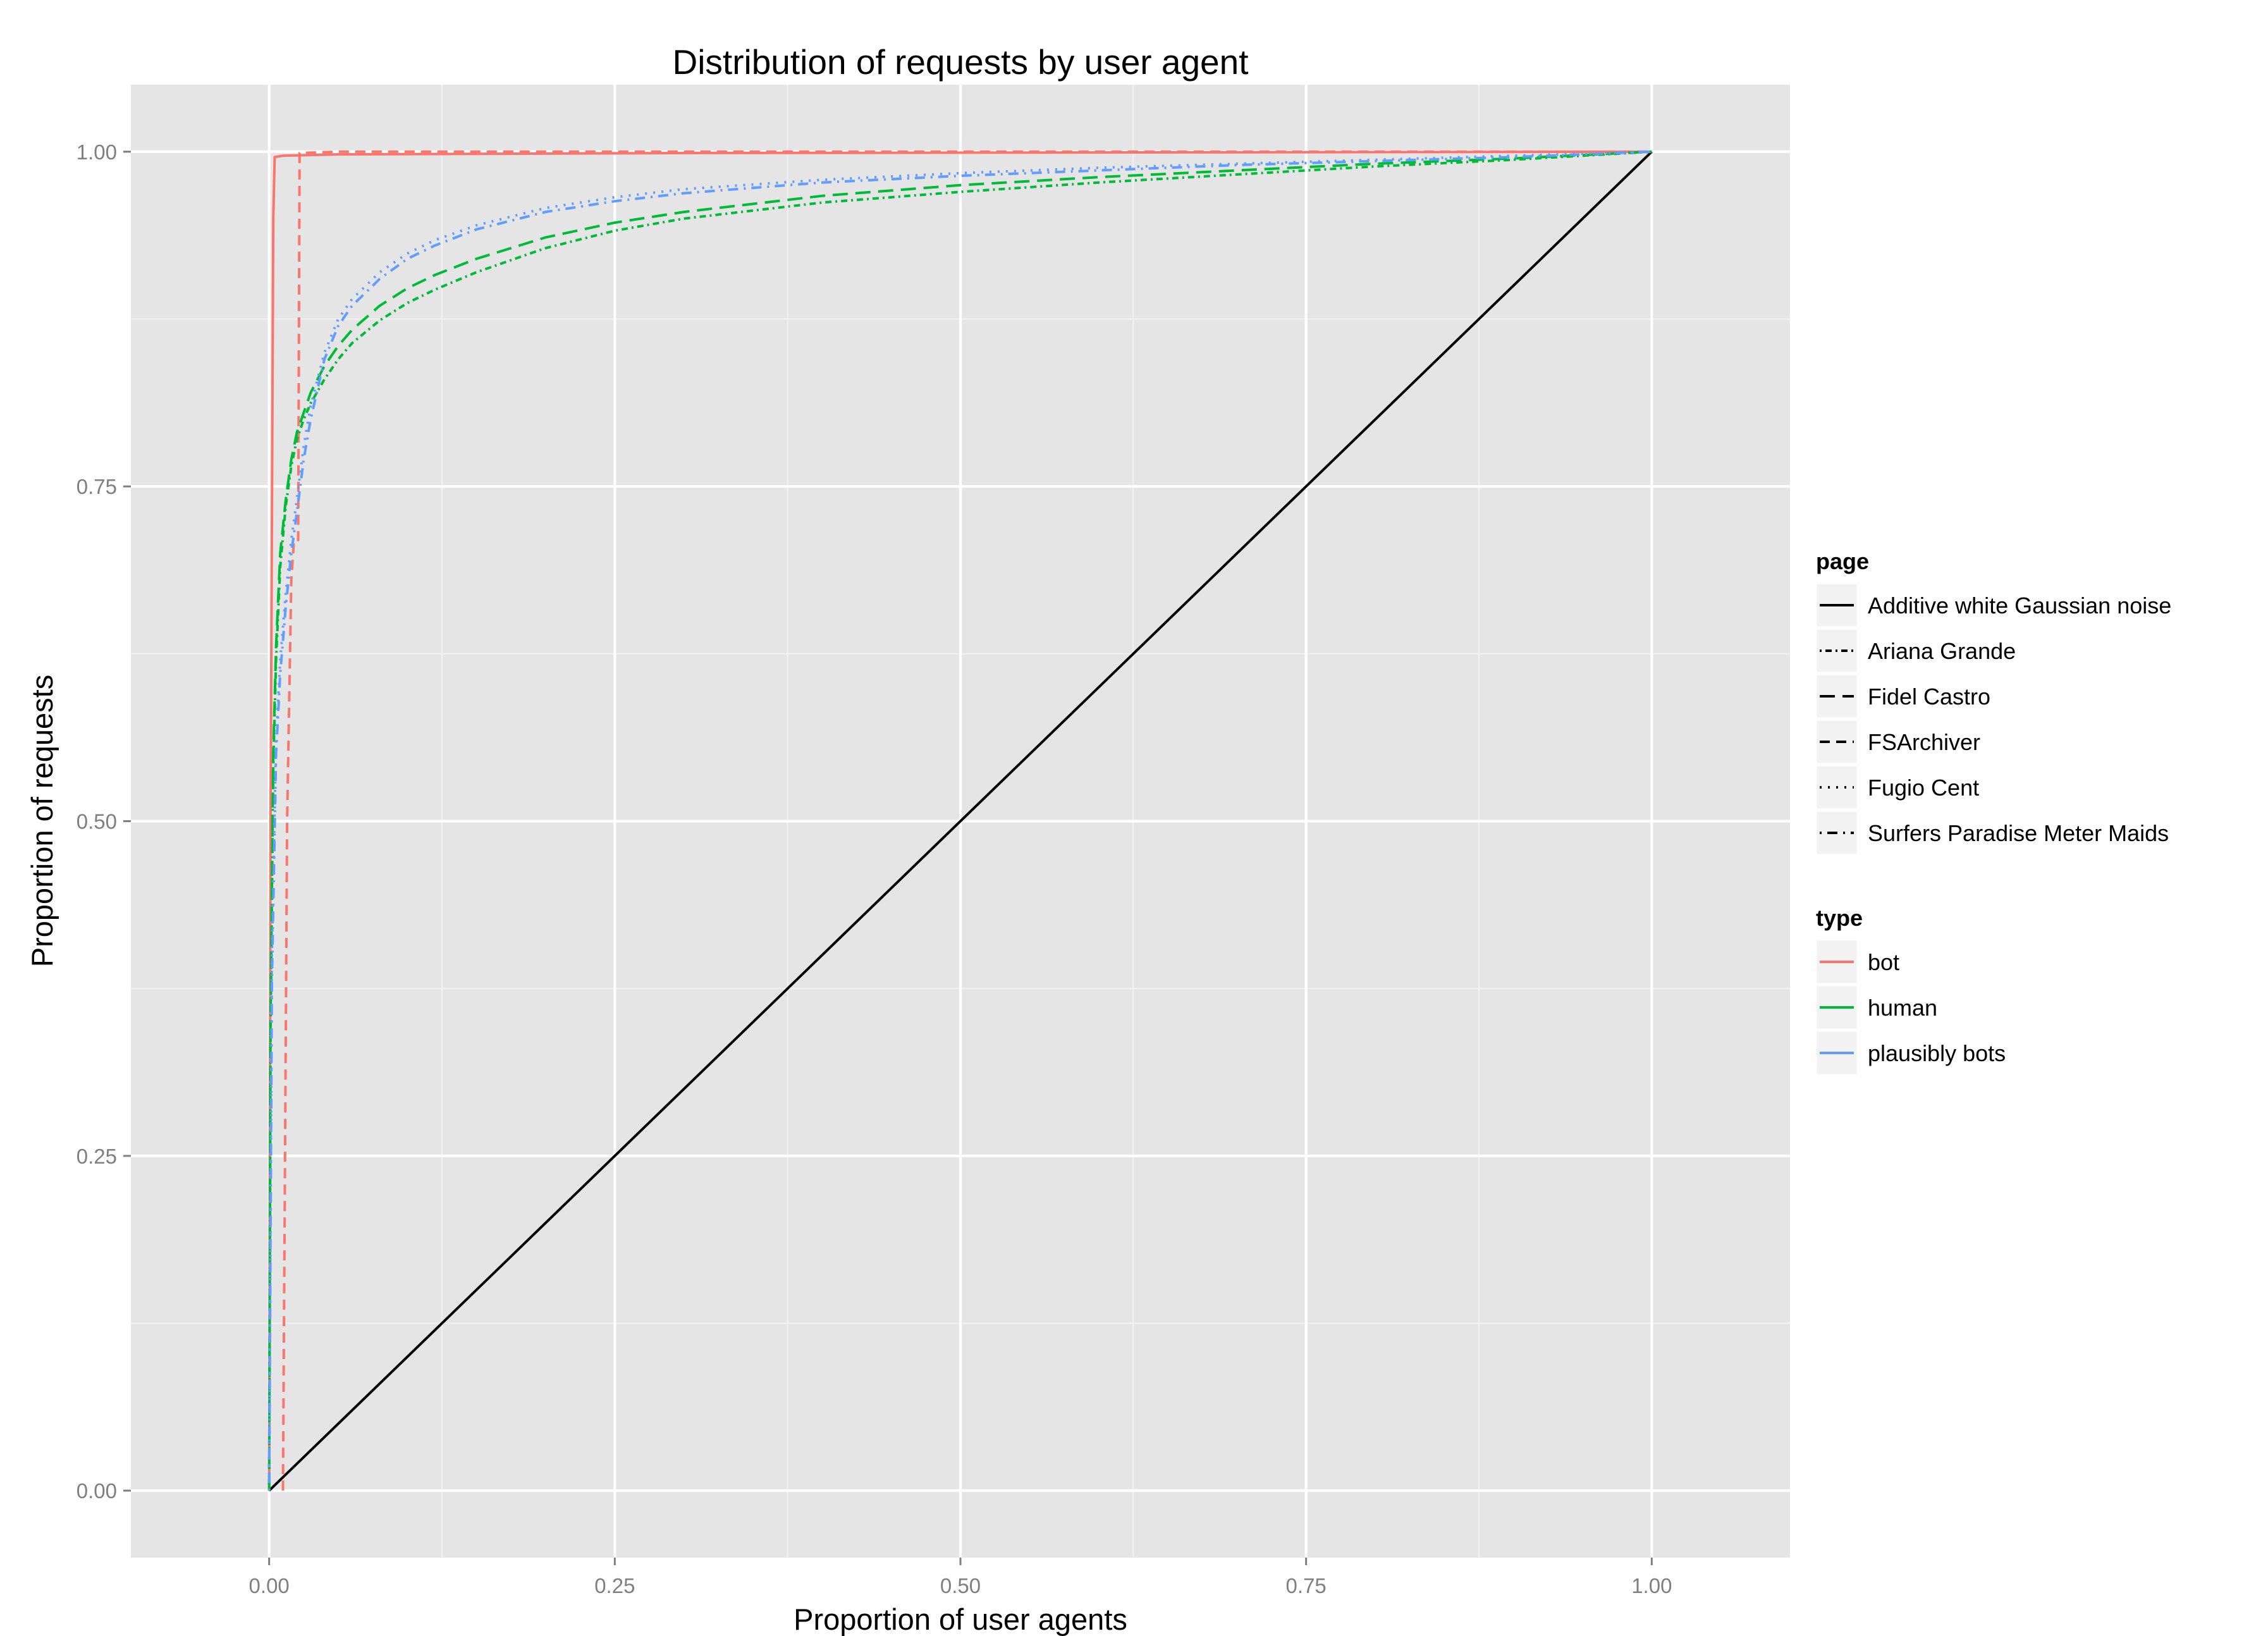 The image size is (2268, 1636). What do you see at coordinates (1843, 561) in the screenshot?
I see `legend-title-page: page` at bounding box center [1843, 561].